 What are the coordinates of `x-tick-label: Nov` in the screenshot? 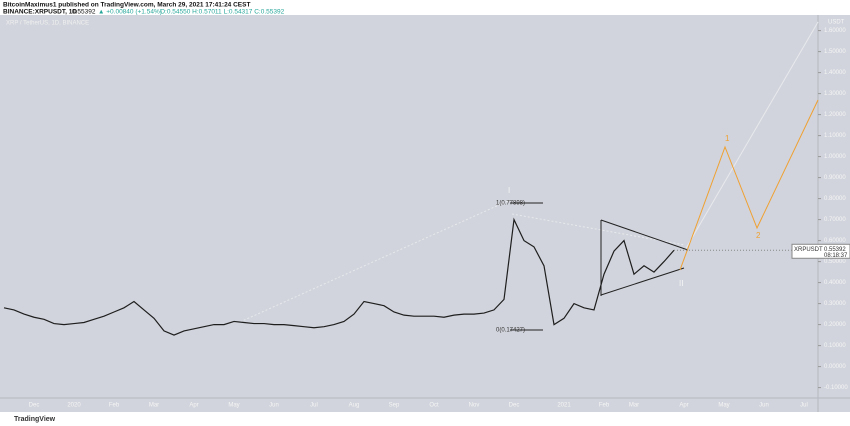 It's located at (474, 406).